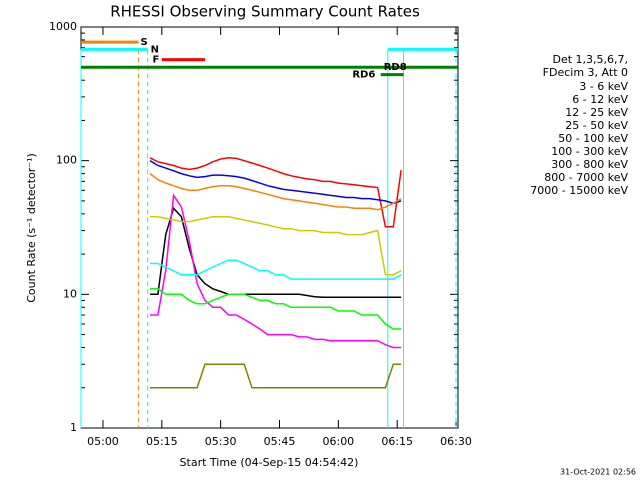 The image size is (640, 480). I want to click on legend-entry: 7000 - 15000 keV, so click(579, 190).